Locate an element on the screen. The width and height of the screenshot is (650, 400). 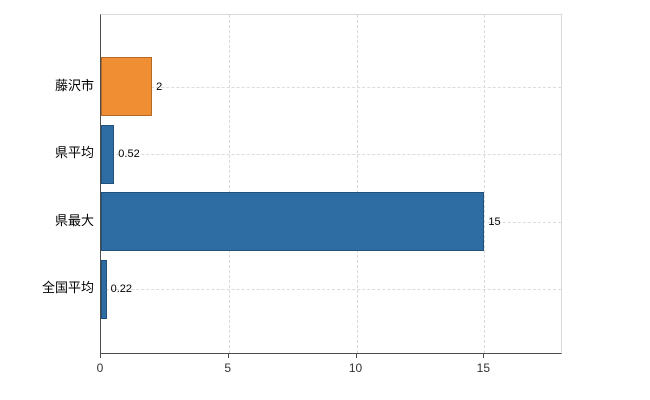
category-label: 県最大 is located at coordinates (74, 220).